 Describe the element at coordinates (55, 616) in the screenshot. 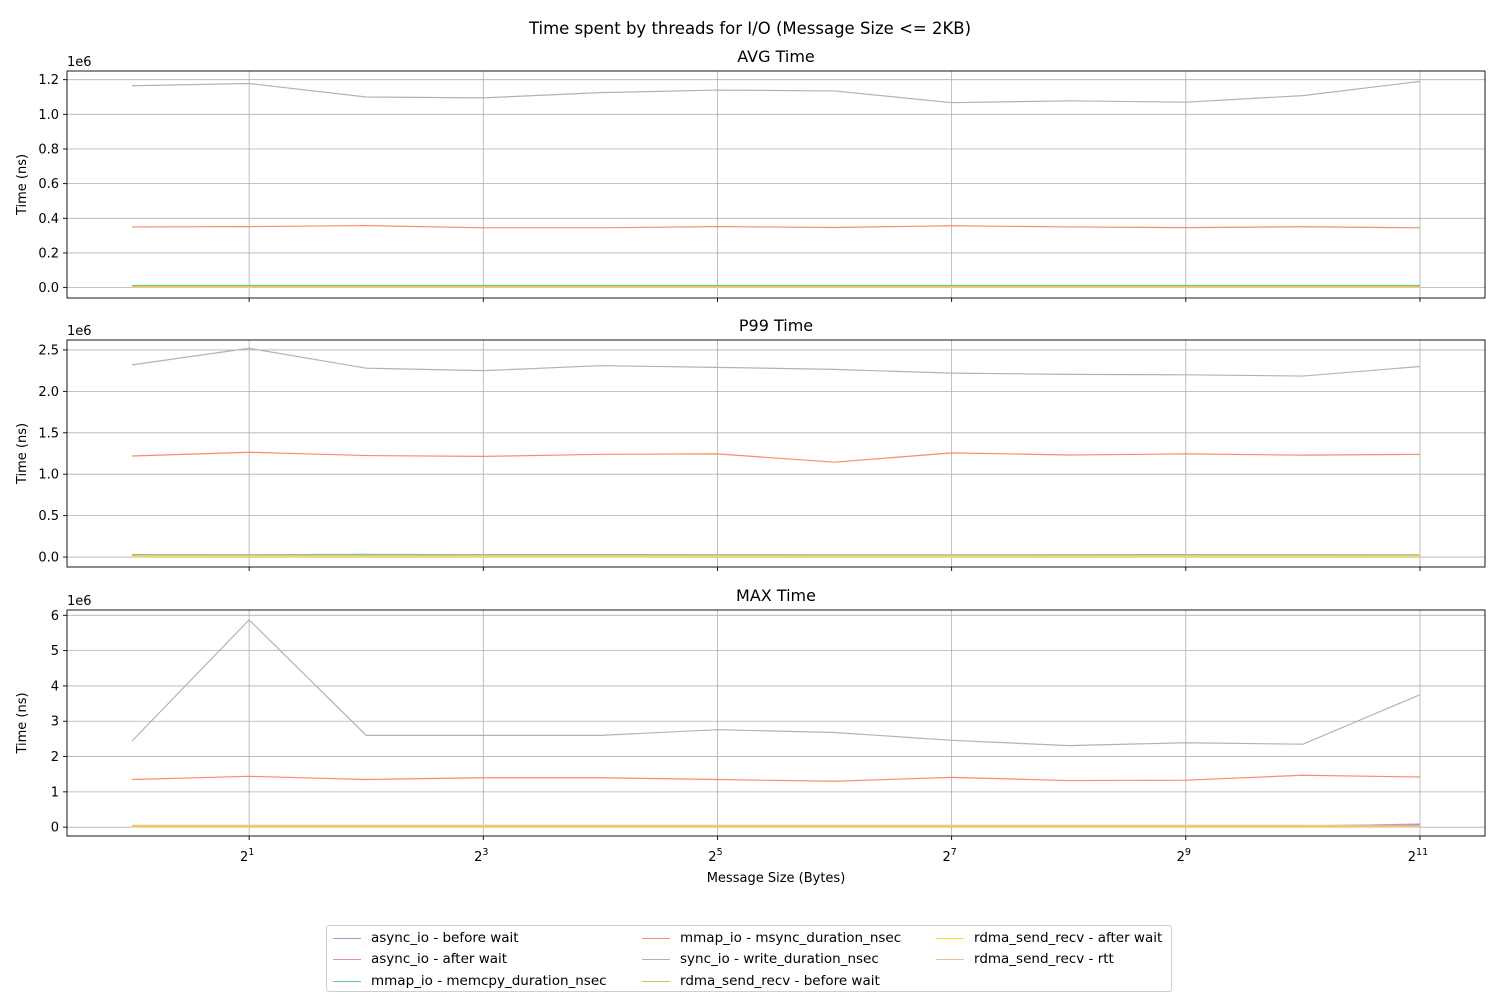

I see `y-tick-label: 6` at that location.